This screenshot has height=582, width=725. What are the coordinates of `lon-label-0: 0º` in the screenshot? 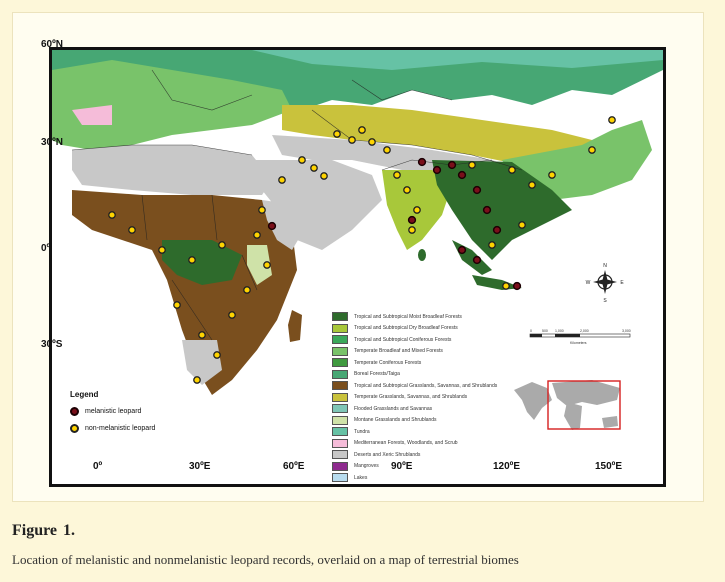 It's located at (98, 466).